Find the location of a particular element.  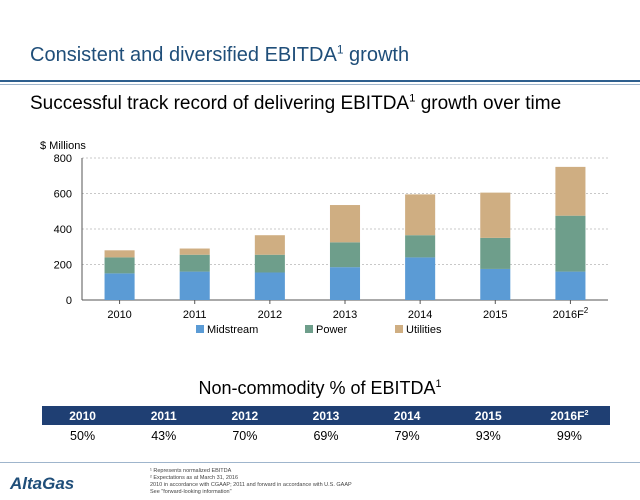

x-tick-label: 2011 is located at coordinates (195, 315).